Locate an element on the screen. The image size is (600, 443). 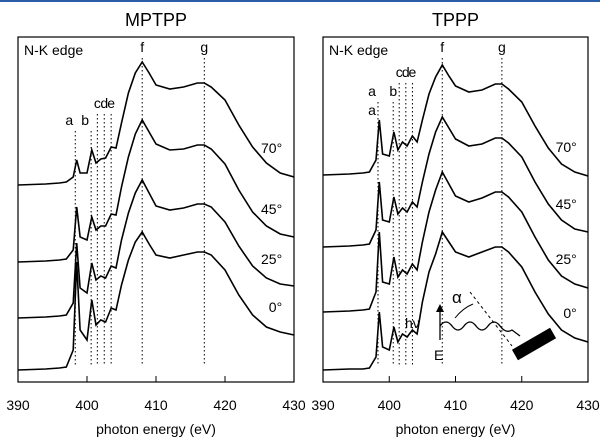
inset-angle: α is located at coordinates (457, 297).